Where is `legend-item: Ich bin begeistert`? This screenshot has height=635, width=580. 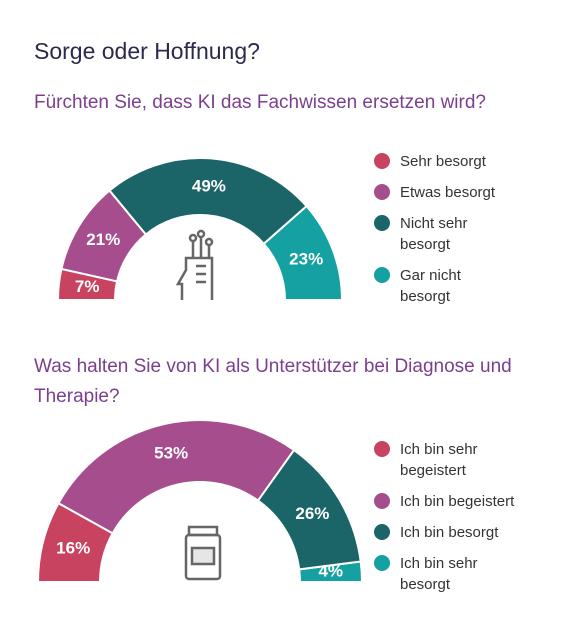 legend-item: Ich bin begeistert is located at coordinates (451, 501).